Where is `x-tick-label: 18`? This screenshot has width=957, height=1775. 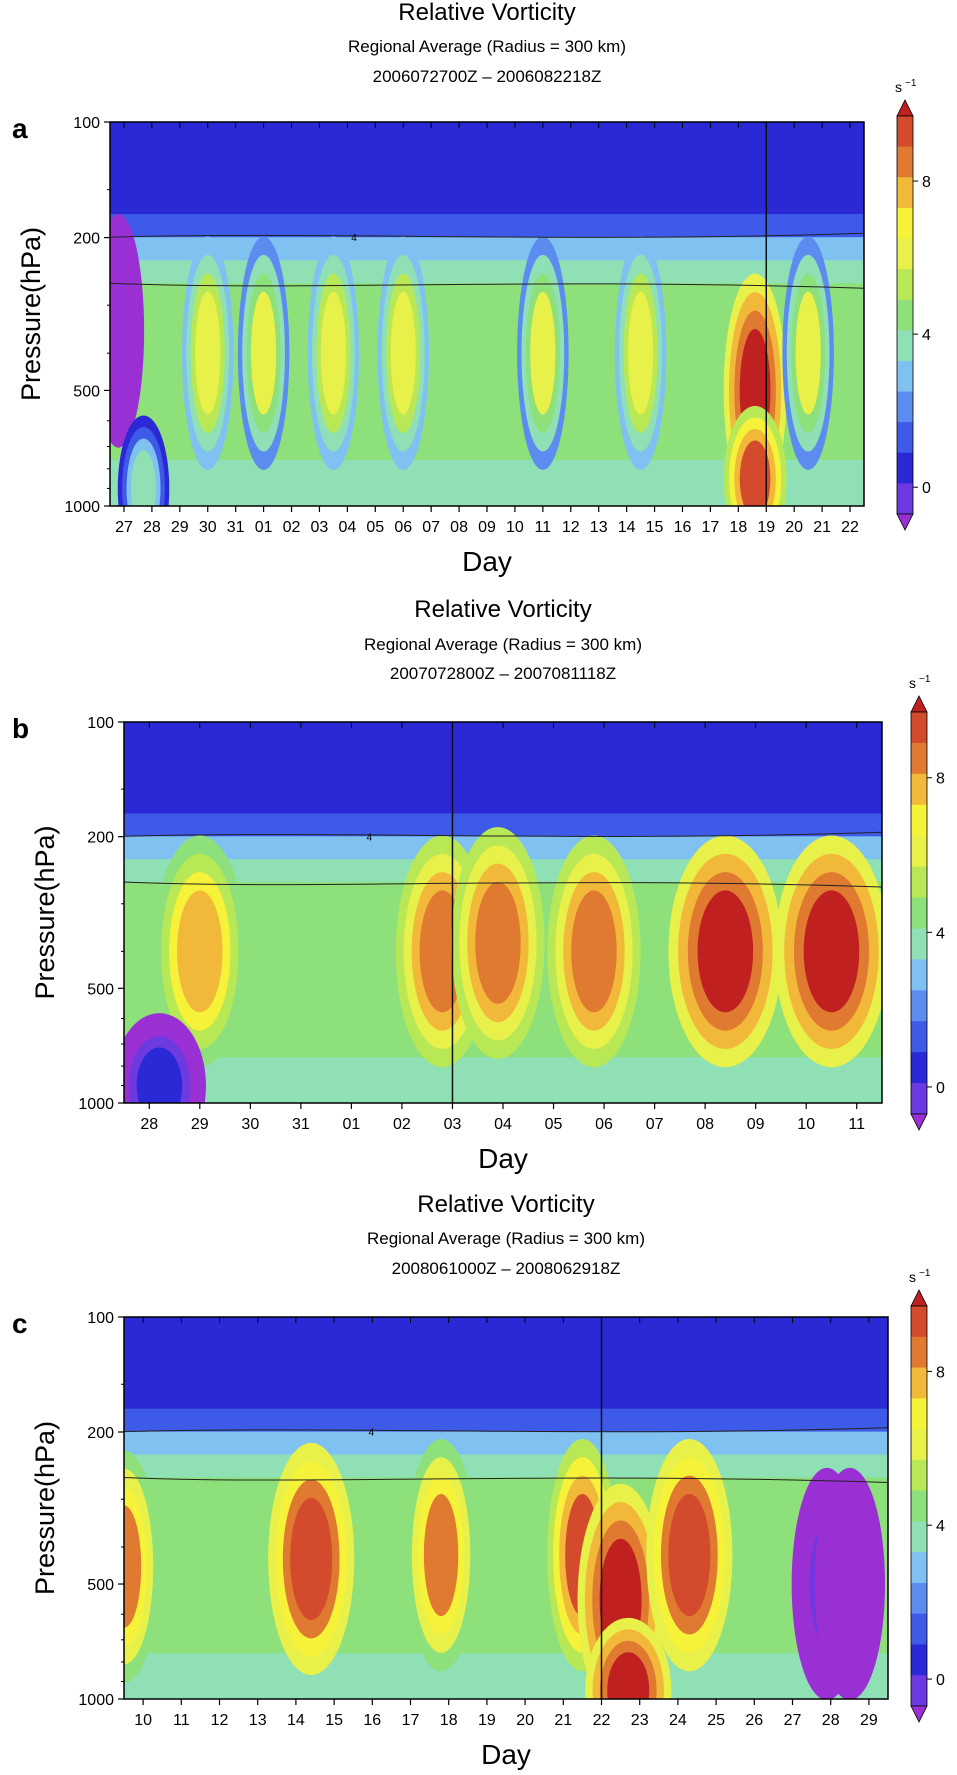
x-tick-label: 18 is located at coordinates (449, 1720).